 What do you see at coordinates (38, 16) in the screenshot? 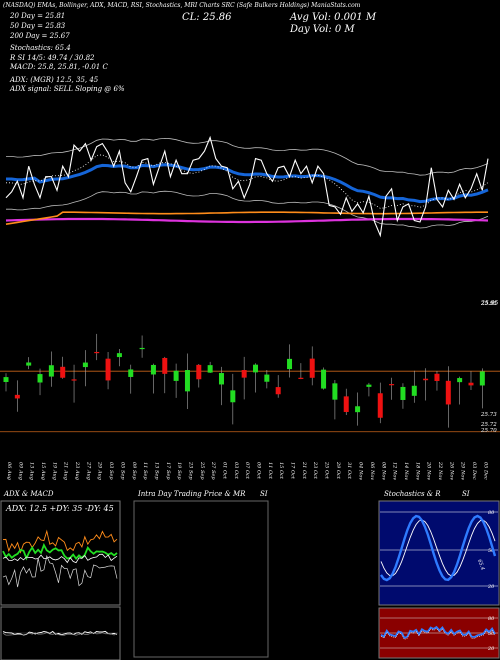
I see `ema20-readout: 20 Day = 25.81` at bounding box center [38, 16].